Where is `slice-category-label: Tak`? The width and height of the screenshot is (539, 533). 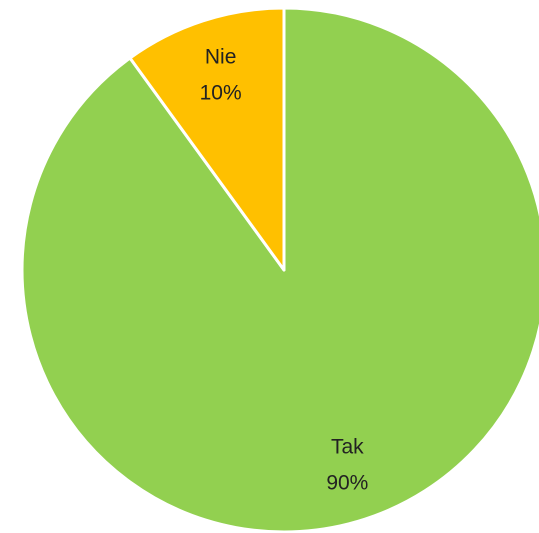 slice-category-label: Tak is located at coordinates (347, 447).